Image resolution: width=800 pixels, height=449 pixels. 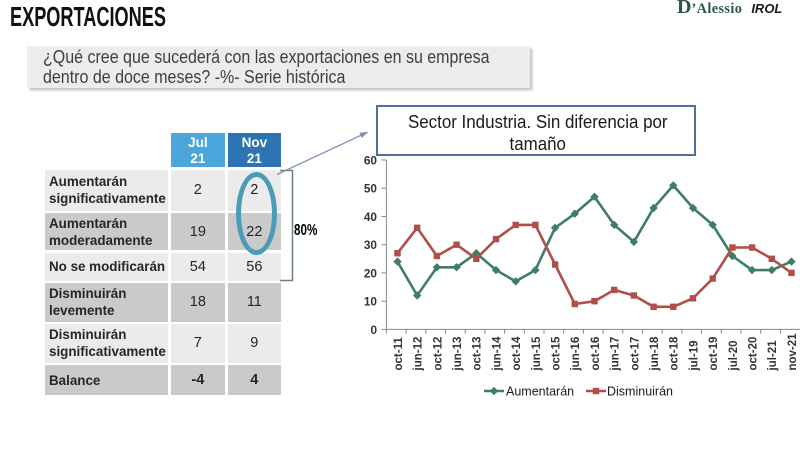 I want to click on svg-text: 20, so click(x=371, y=273).